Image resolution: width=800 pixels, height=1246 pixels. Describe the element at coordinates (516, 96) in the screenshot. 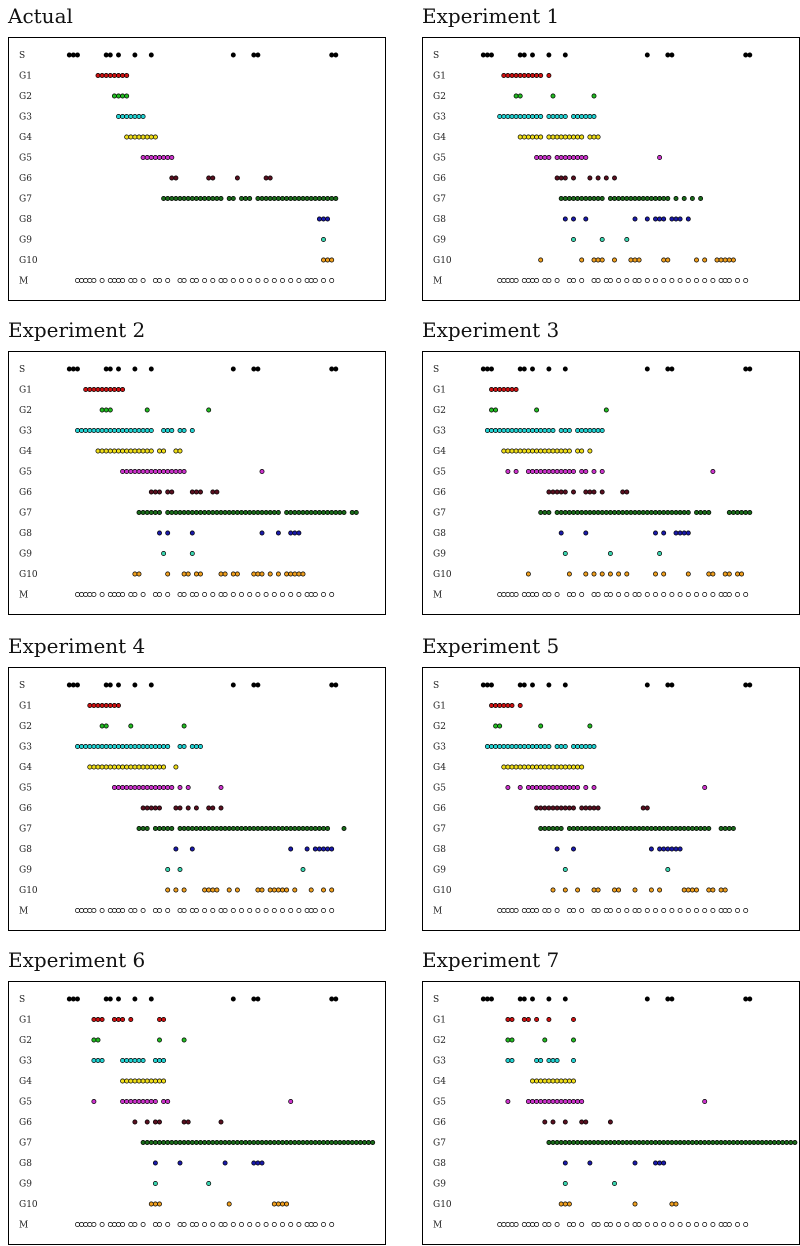

I see `point-g2` at that location.